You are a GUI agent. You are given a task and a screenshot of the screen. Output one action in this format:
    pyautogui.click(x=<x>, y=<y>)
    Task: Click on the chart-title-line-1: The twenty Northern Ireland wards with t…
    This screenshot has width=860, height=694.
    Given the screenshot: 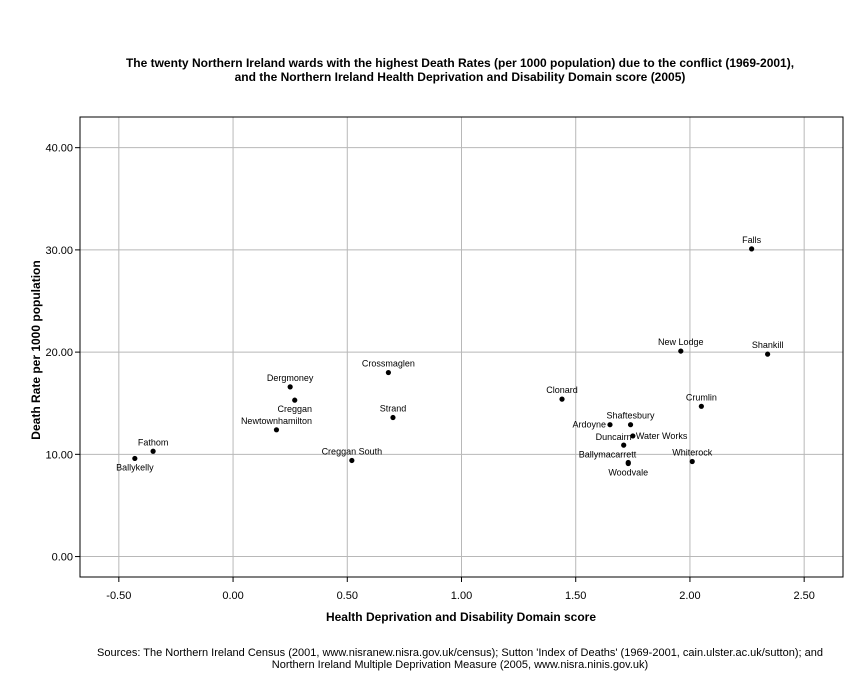 What is the action you would take?
    pyautogui.click(x=460, y=63)
    